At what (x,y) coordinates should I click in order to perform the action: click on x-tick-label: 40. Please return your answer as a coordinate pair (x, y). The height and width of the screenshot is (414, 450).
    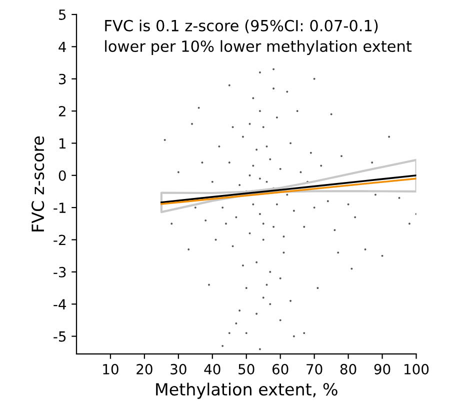
    Looking at the image, I should click on (212, 369).